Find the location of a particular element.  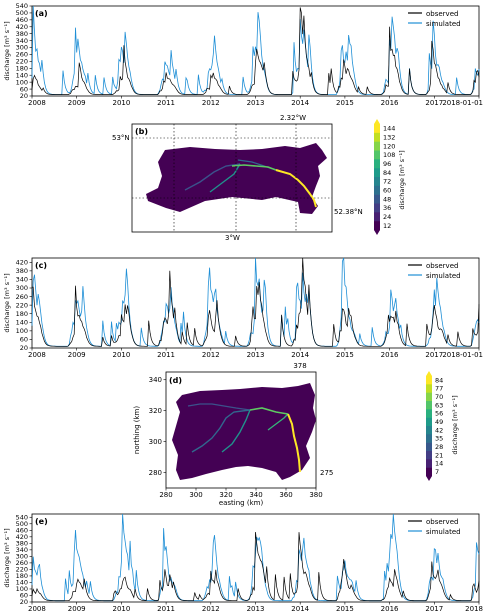

colorbar-tick-label: 96 is located at coordinates (387, 164).